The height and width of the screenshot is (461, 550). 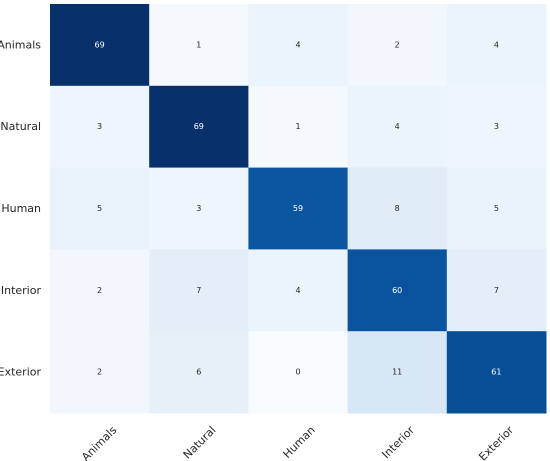 What do you see at coordinates (20, 44) in the screenshot?
I see `row-label-animals: Animals` at bounding box center [20, 44].